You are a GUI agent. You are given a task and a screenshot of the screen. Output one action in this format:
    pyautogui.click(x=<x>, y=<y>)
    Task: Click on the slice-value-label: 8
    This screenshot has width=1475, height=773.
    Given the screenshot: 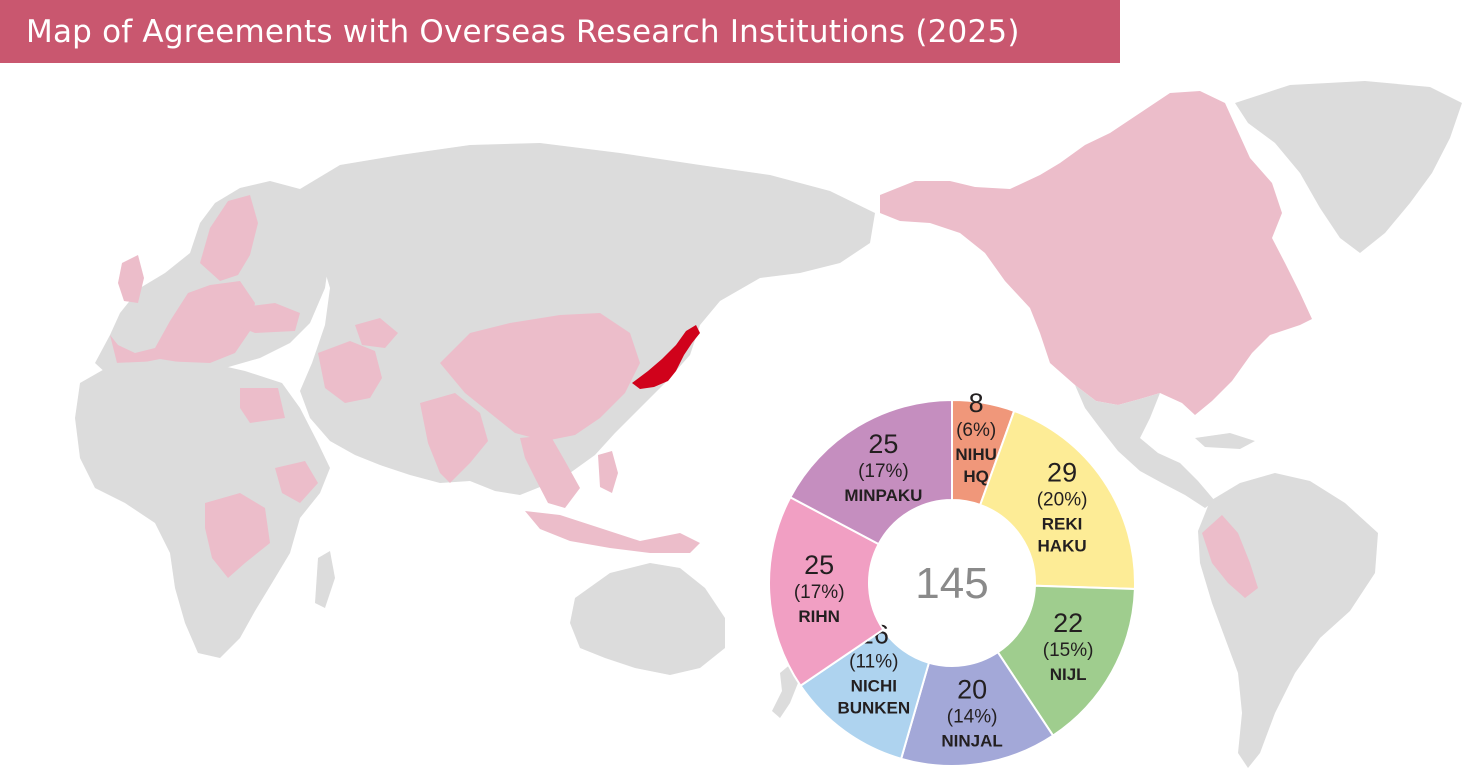 What is the action you would take?
    pyautogui.click(x=976, y=403)
    